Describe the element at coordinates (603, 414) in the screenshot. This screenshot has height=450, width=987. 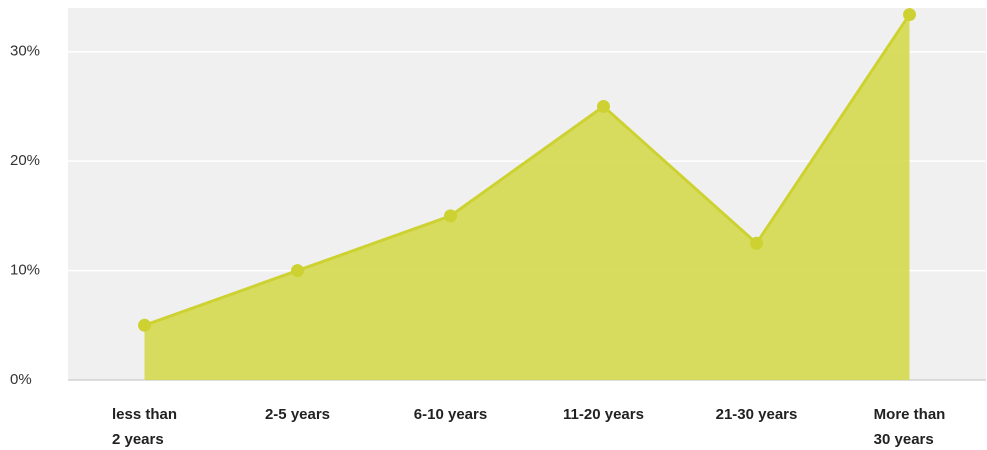
I see `x-tick-label: 11-20 years` at that location.